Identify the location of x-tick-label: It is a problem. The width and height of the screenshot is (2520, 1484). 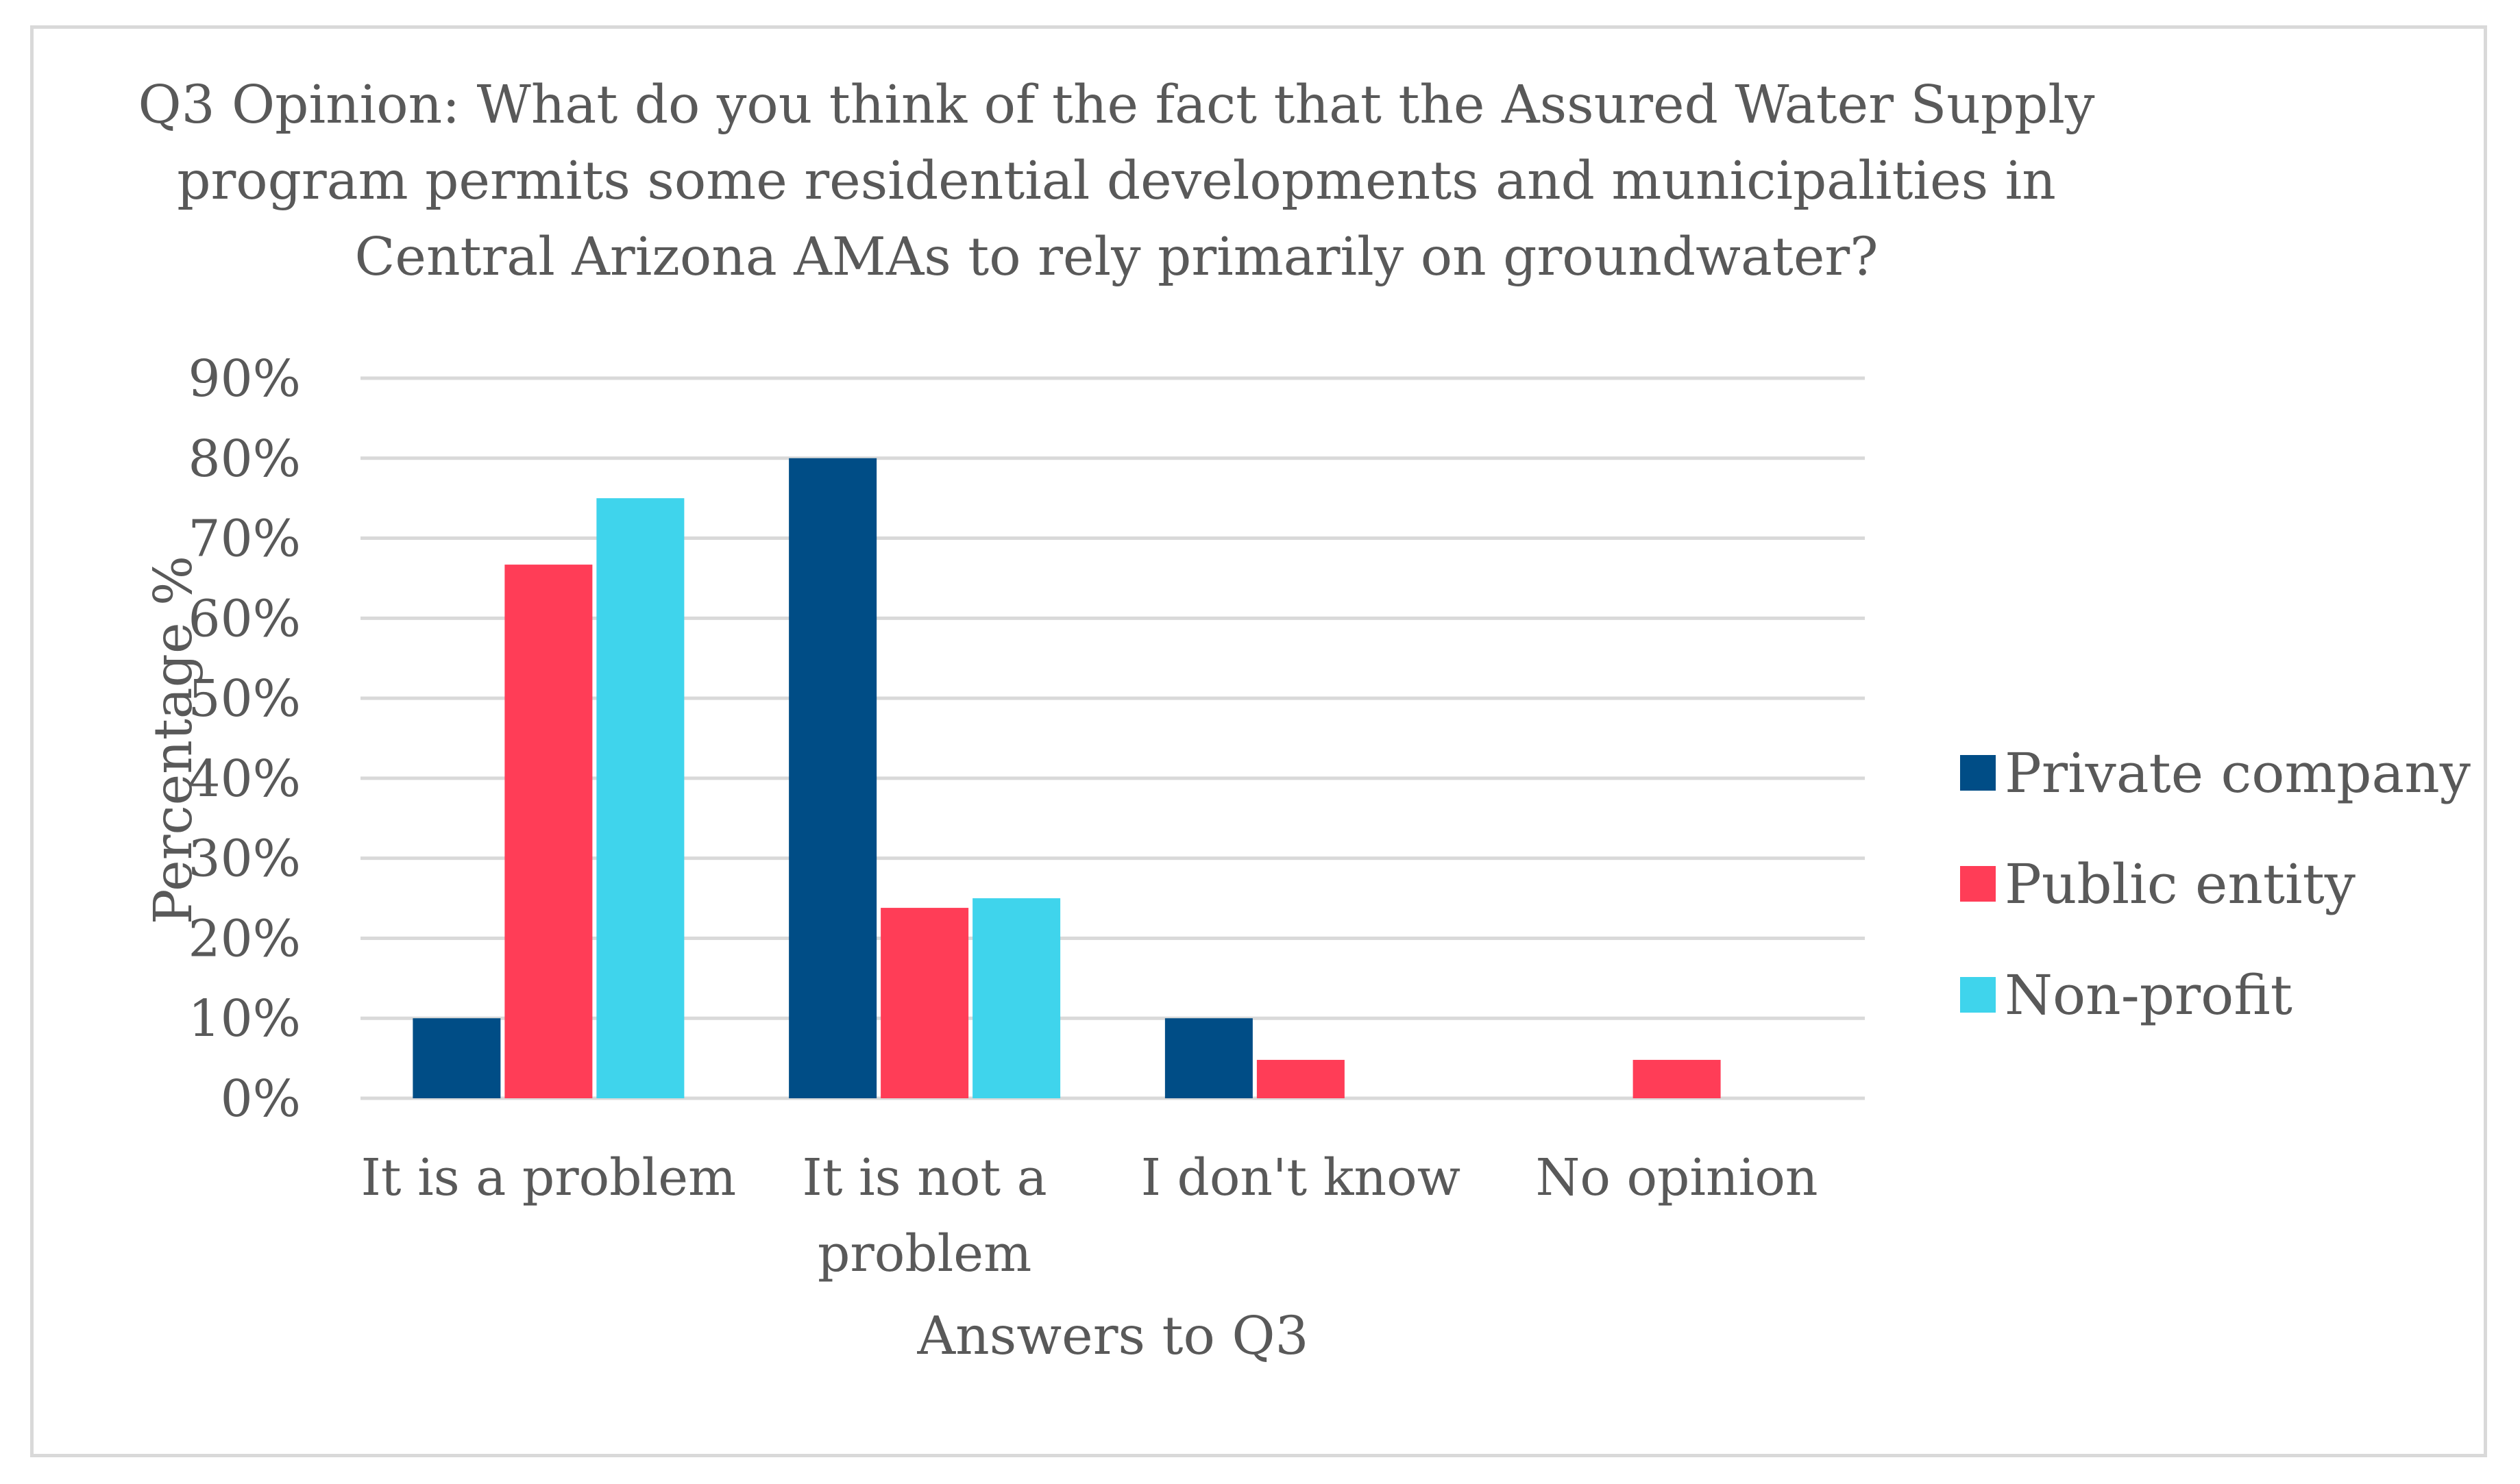
(549, 1177).